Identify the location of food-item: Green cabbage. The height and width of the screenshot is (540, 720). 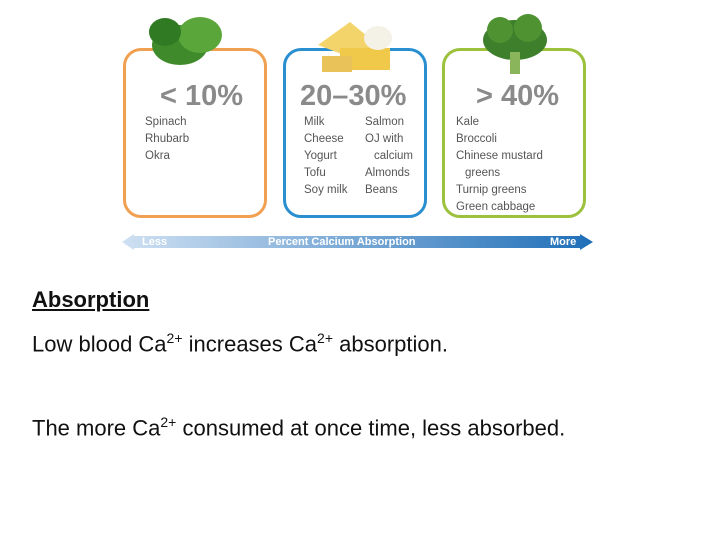
(496, 207).